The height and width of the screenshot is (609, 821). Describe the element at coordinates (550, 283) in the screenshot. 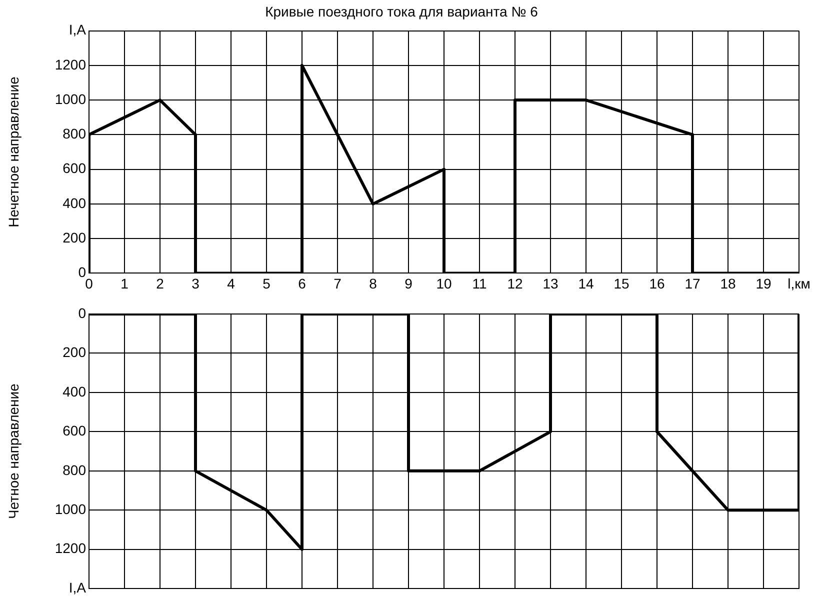

I see `x-tick-label: 13` at that location.